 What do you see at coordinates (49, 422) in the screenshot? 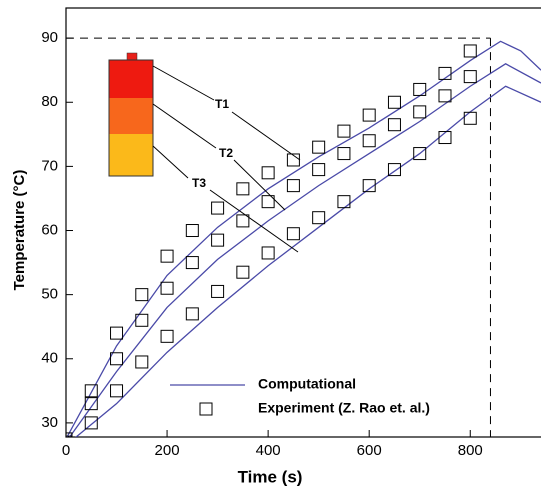
I see `y-tick-label: 30` at bounding box center [49, 422].